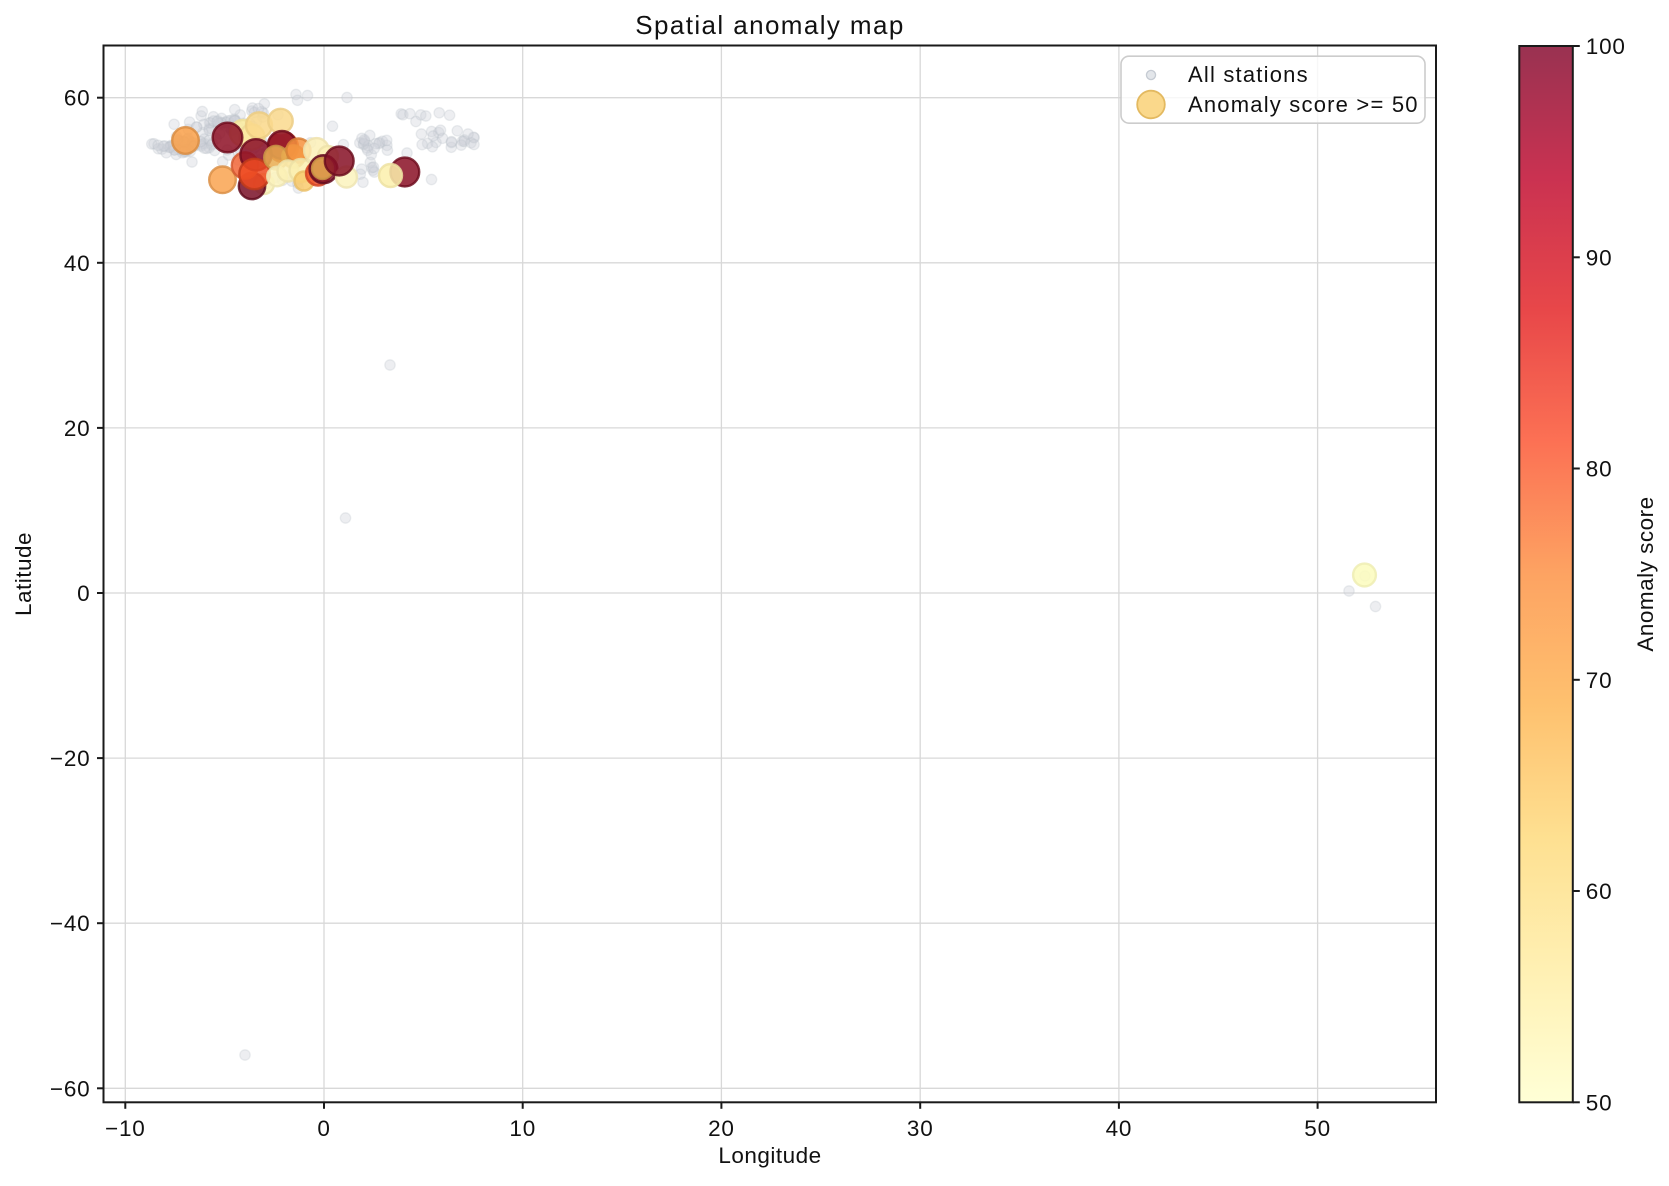  Describe the element at coordinates (125, 1128) in the screenshot. I see `svg-text: −10` at that location.